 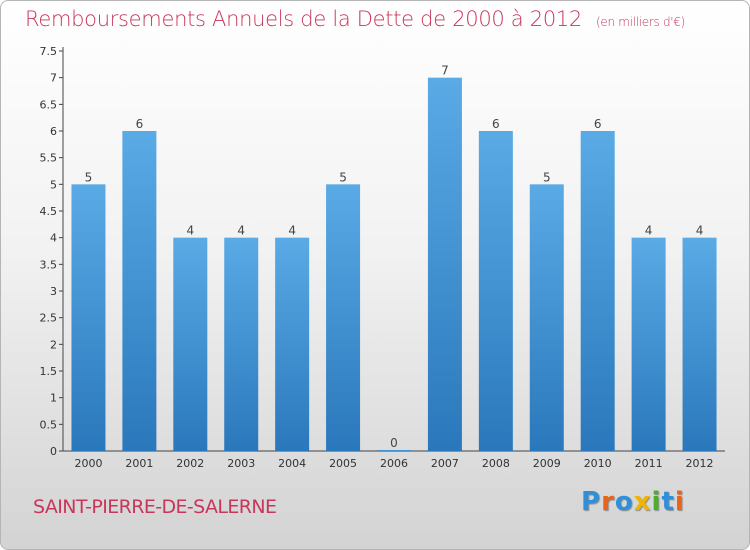 I want to click on bar-2002, so click(x=190, y=344).